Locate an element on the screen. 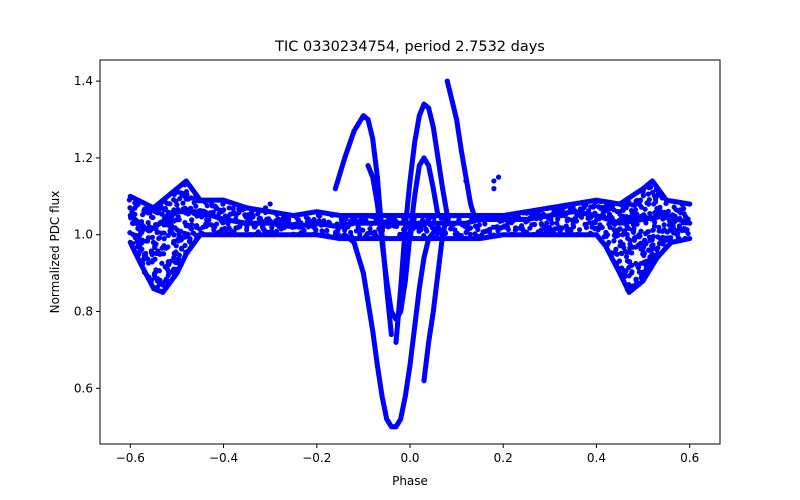 This screenshot has height=500, width=800. x-tick-label: 0.2 is located at coordinates (503, 458).